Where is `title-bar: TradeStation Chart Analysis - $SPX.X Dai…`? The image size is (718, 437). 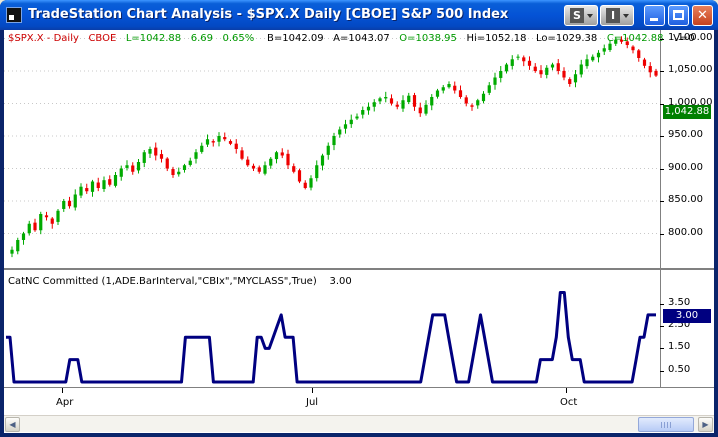
title-bar: TradeStation Chart Analysis - $SPX.X Dai… is located at coordinates (359, 15).